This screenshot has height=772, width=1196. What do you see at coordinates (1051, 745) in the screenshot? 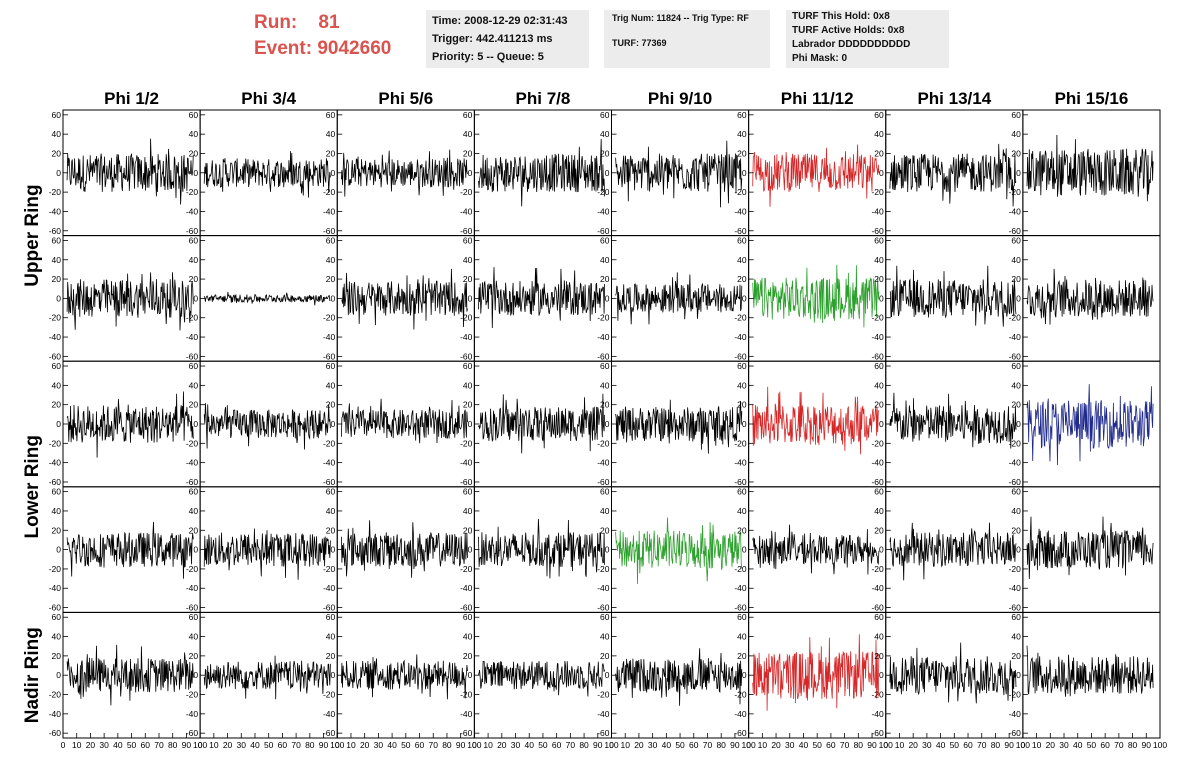
I see `x-tick-label: 20` at bounding box center [1051, 745].